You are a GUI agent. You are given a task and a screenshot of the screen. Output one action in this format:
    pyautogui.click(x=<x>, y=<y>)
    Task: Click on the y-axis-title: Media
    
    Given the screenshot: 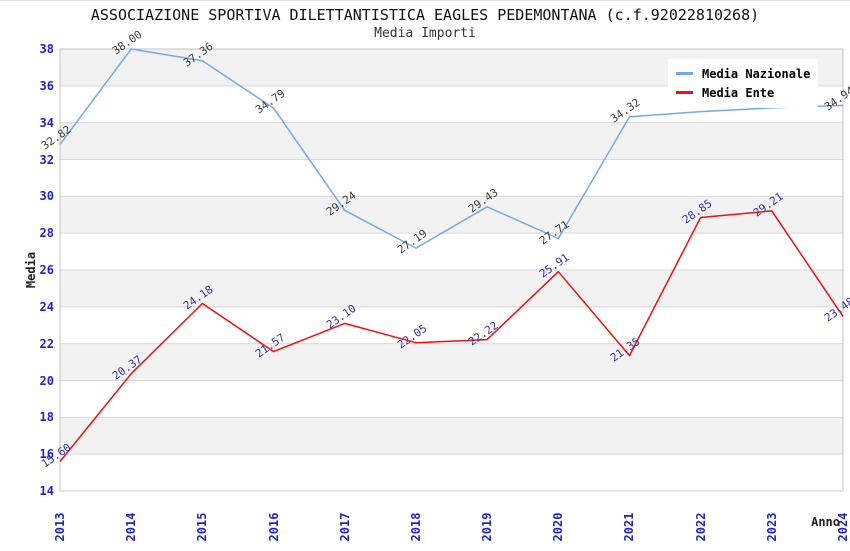 What is the action you would take?
    pyautogui.click(x=31, y=270)
    